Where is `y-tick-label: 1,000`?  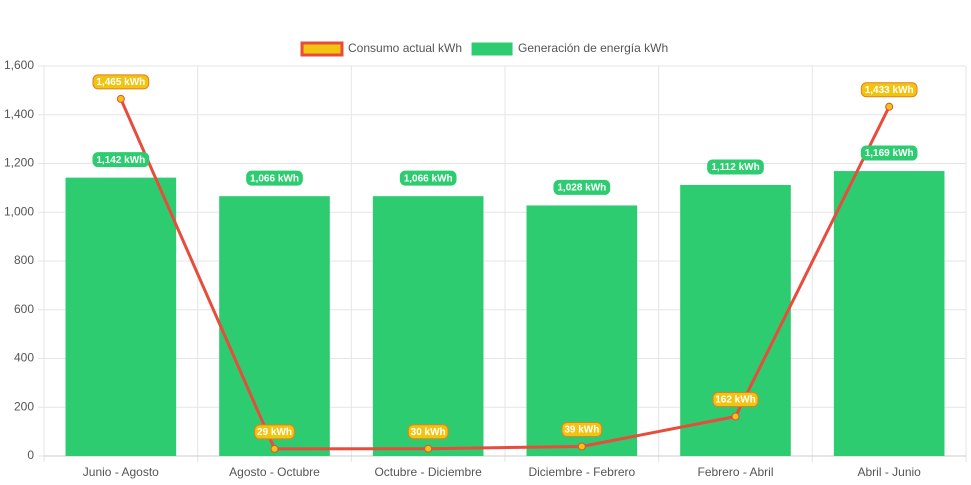
y-tick-label: 1,000 is located at coordinates (19, 211).